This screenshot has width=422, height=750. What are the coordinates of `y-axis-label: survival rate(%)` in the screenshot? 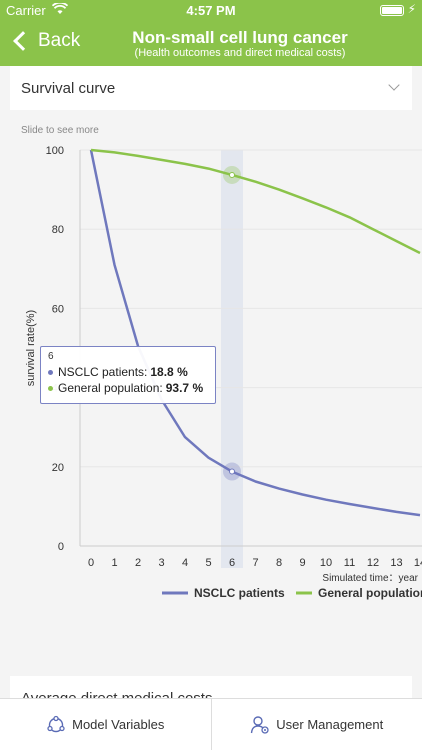 It's located at (31, 348).